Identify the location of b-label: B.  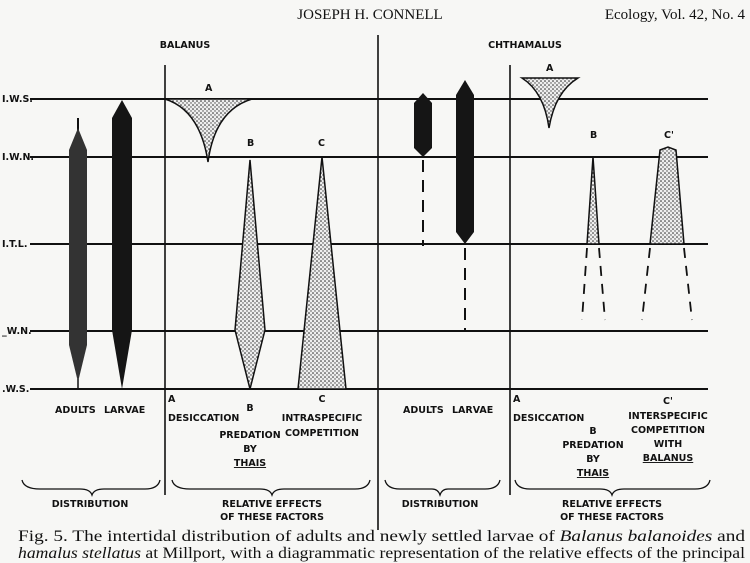
(249, 408).